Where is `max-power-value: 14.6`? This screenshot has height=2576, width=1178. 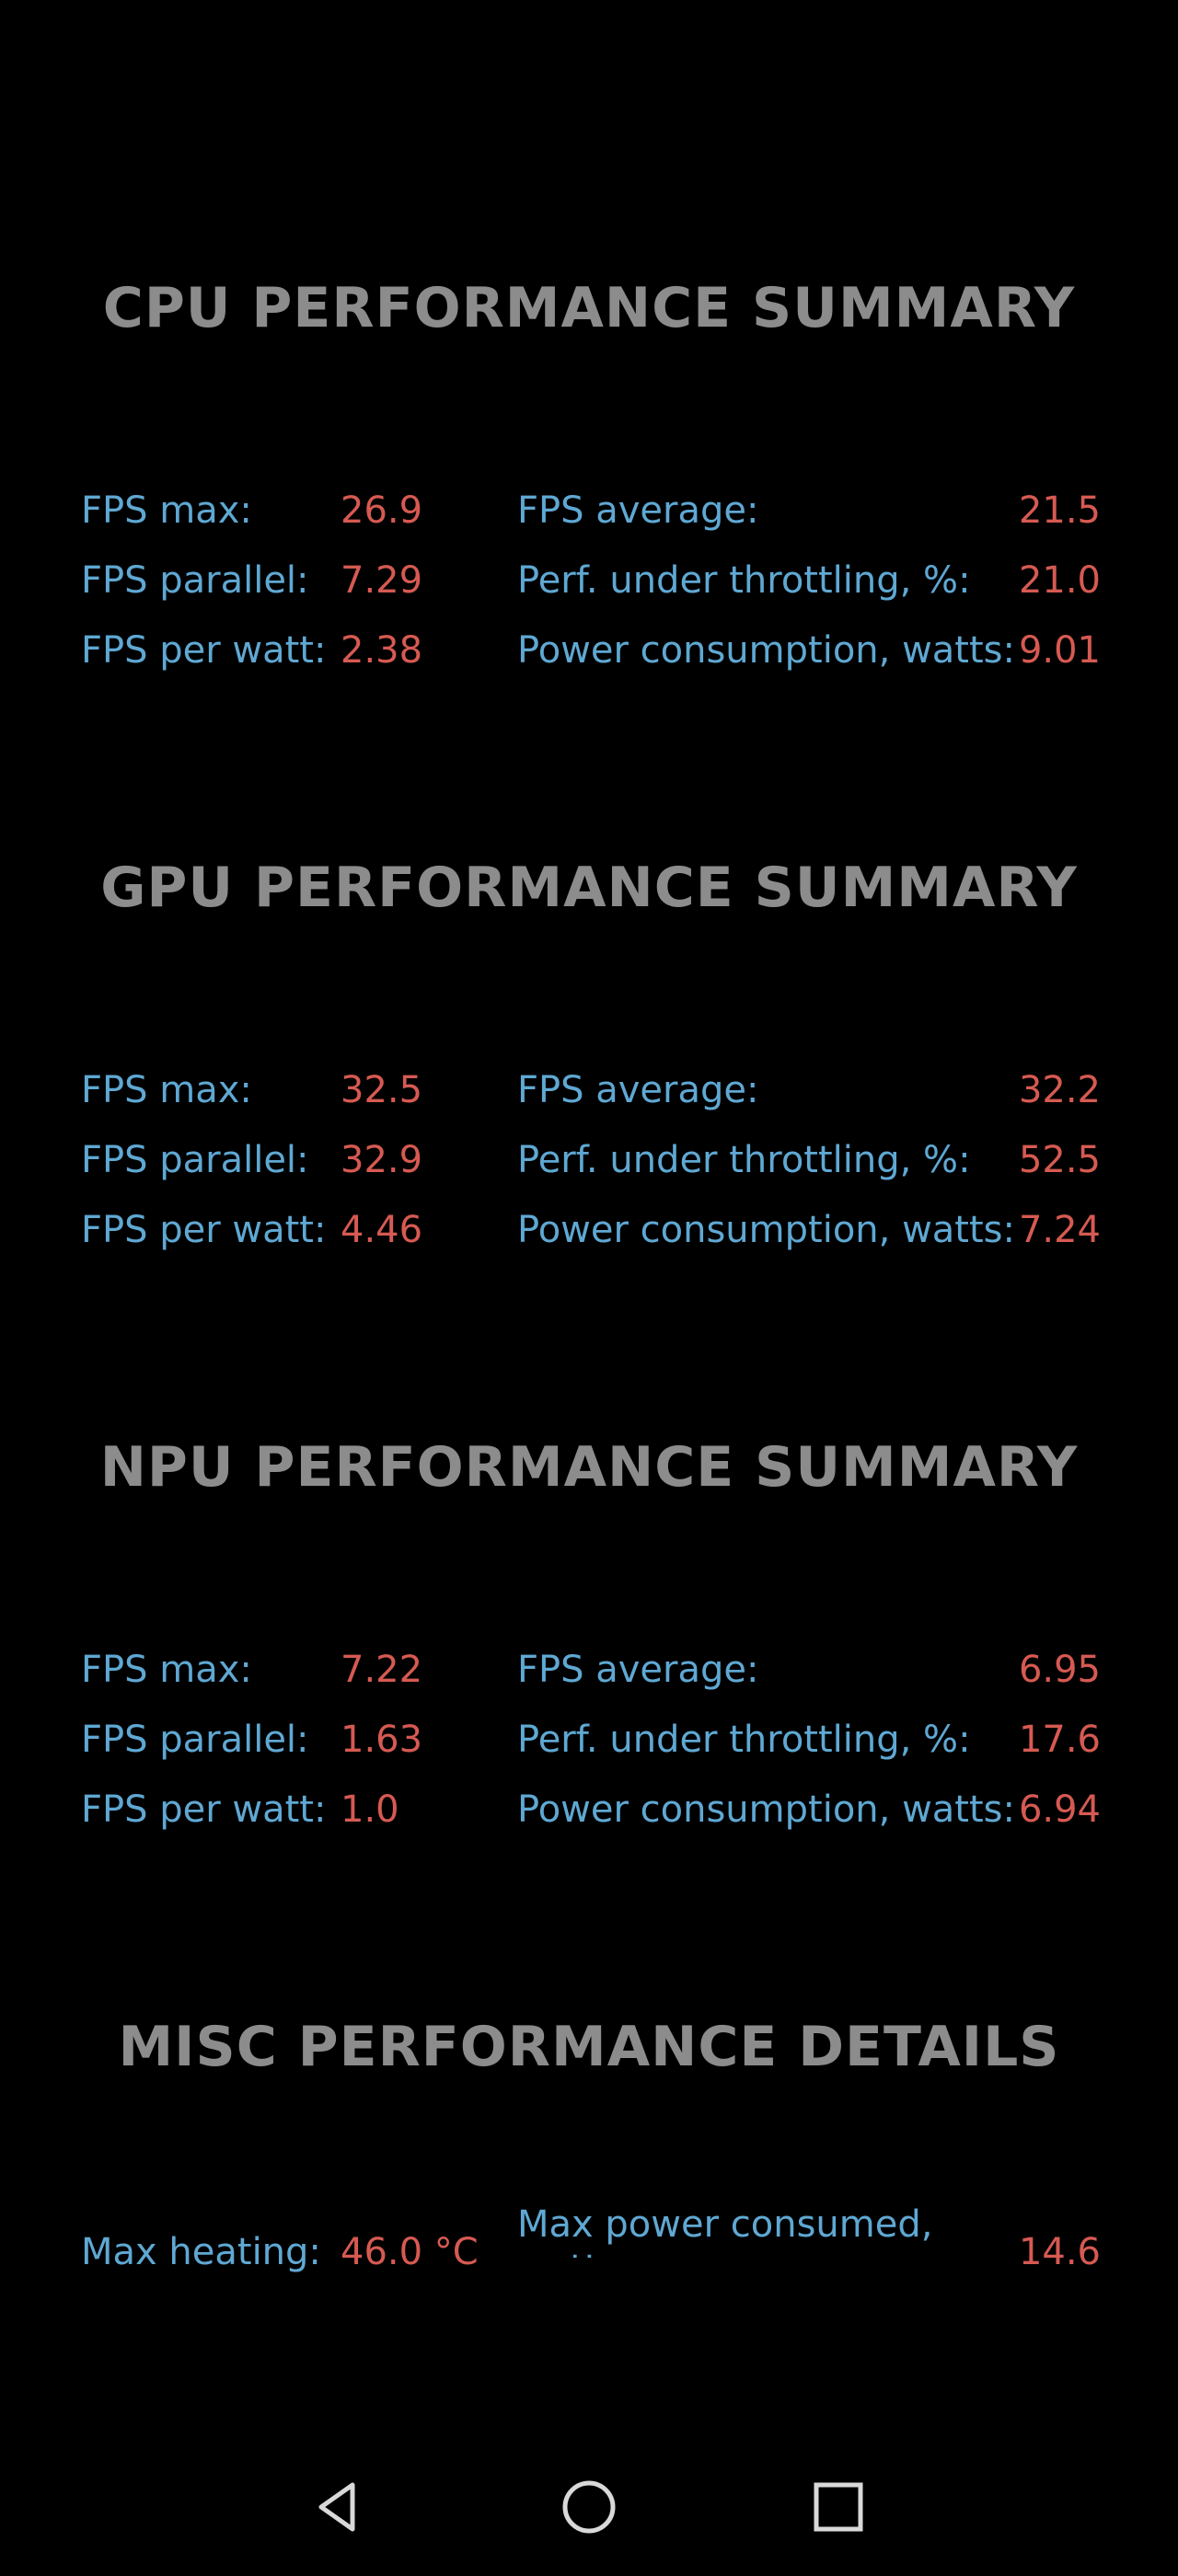
max-power-value: 14.6 is located at coordinates (1059, 2252).